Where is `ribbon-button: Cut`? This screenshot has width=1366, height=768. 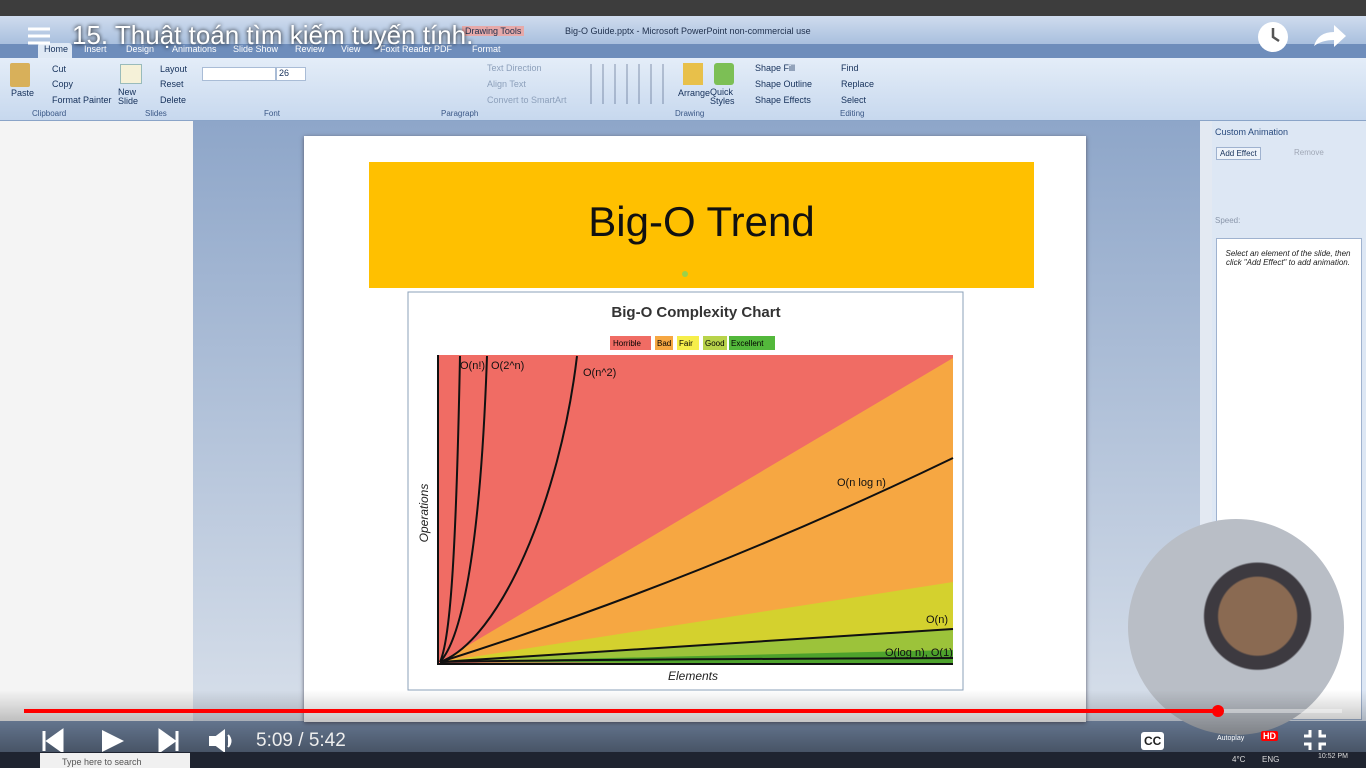
ribbon-button: Cut is located at coordinates (59, 69).